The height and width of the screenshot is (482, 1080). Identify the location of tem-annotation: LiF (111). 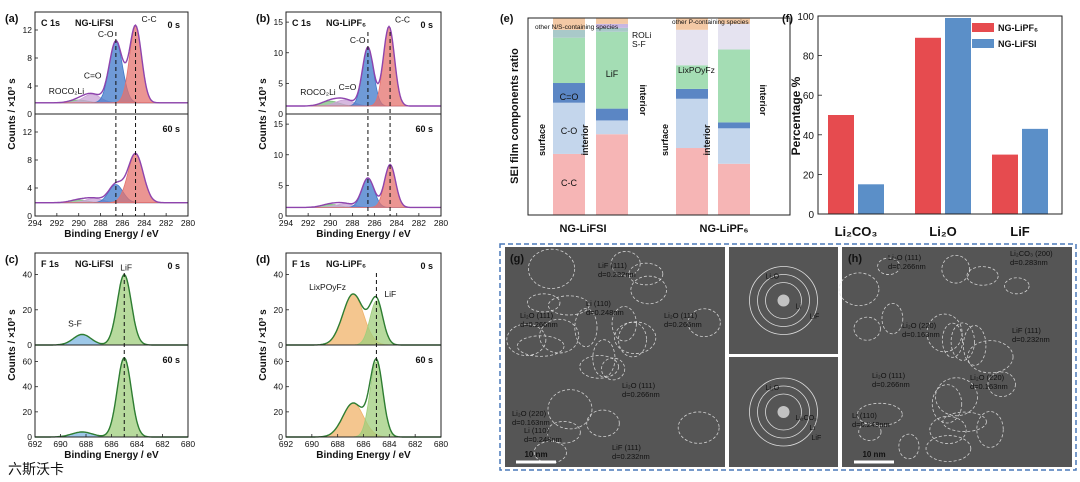
(1026, 330).